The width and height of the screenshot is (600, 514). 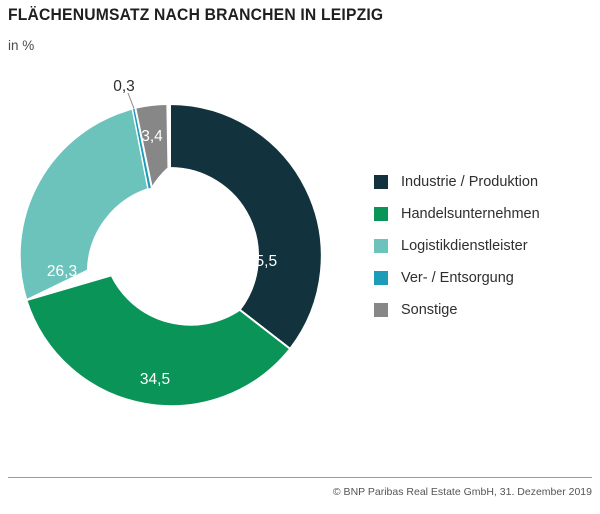 I want to click on slice-value-logistik: 26,3, so click(x=62, y=271).